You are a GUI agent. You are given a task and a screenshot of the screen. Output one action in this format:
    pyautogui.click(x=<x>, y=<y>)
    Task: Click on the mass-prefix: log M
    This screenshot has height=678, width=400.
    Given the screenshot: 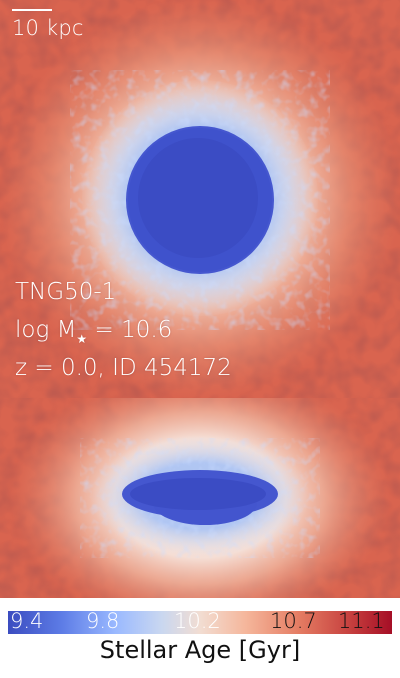 What is the action you would take?
    pyautogui.click(x=46, y=330)
    